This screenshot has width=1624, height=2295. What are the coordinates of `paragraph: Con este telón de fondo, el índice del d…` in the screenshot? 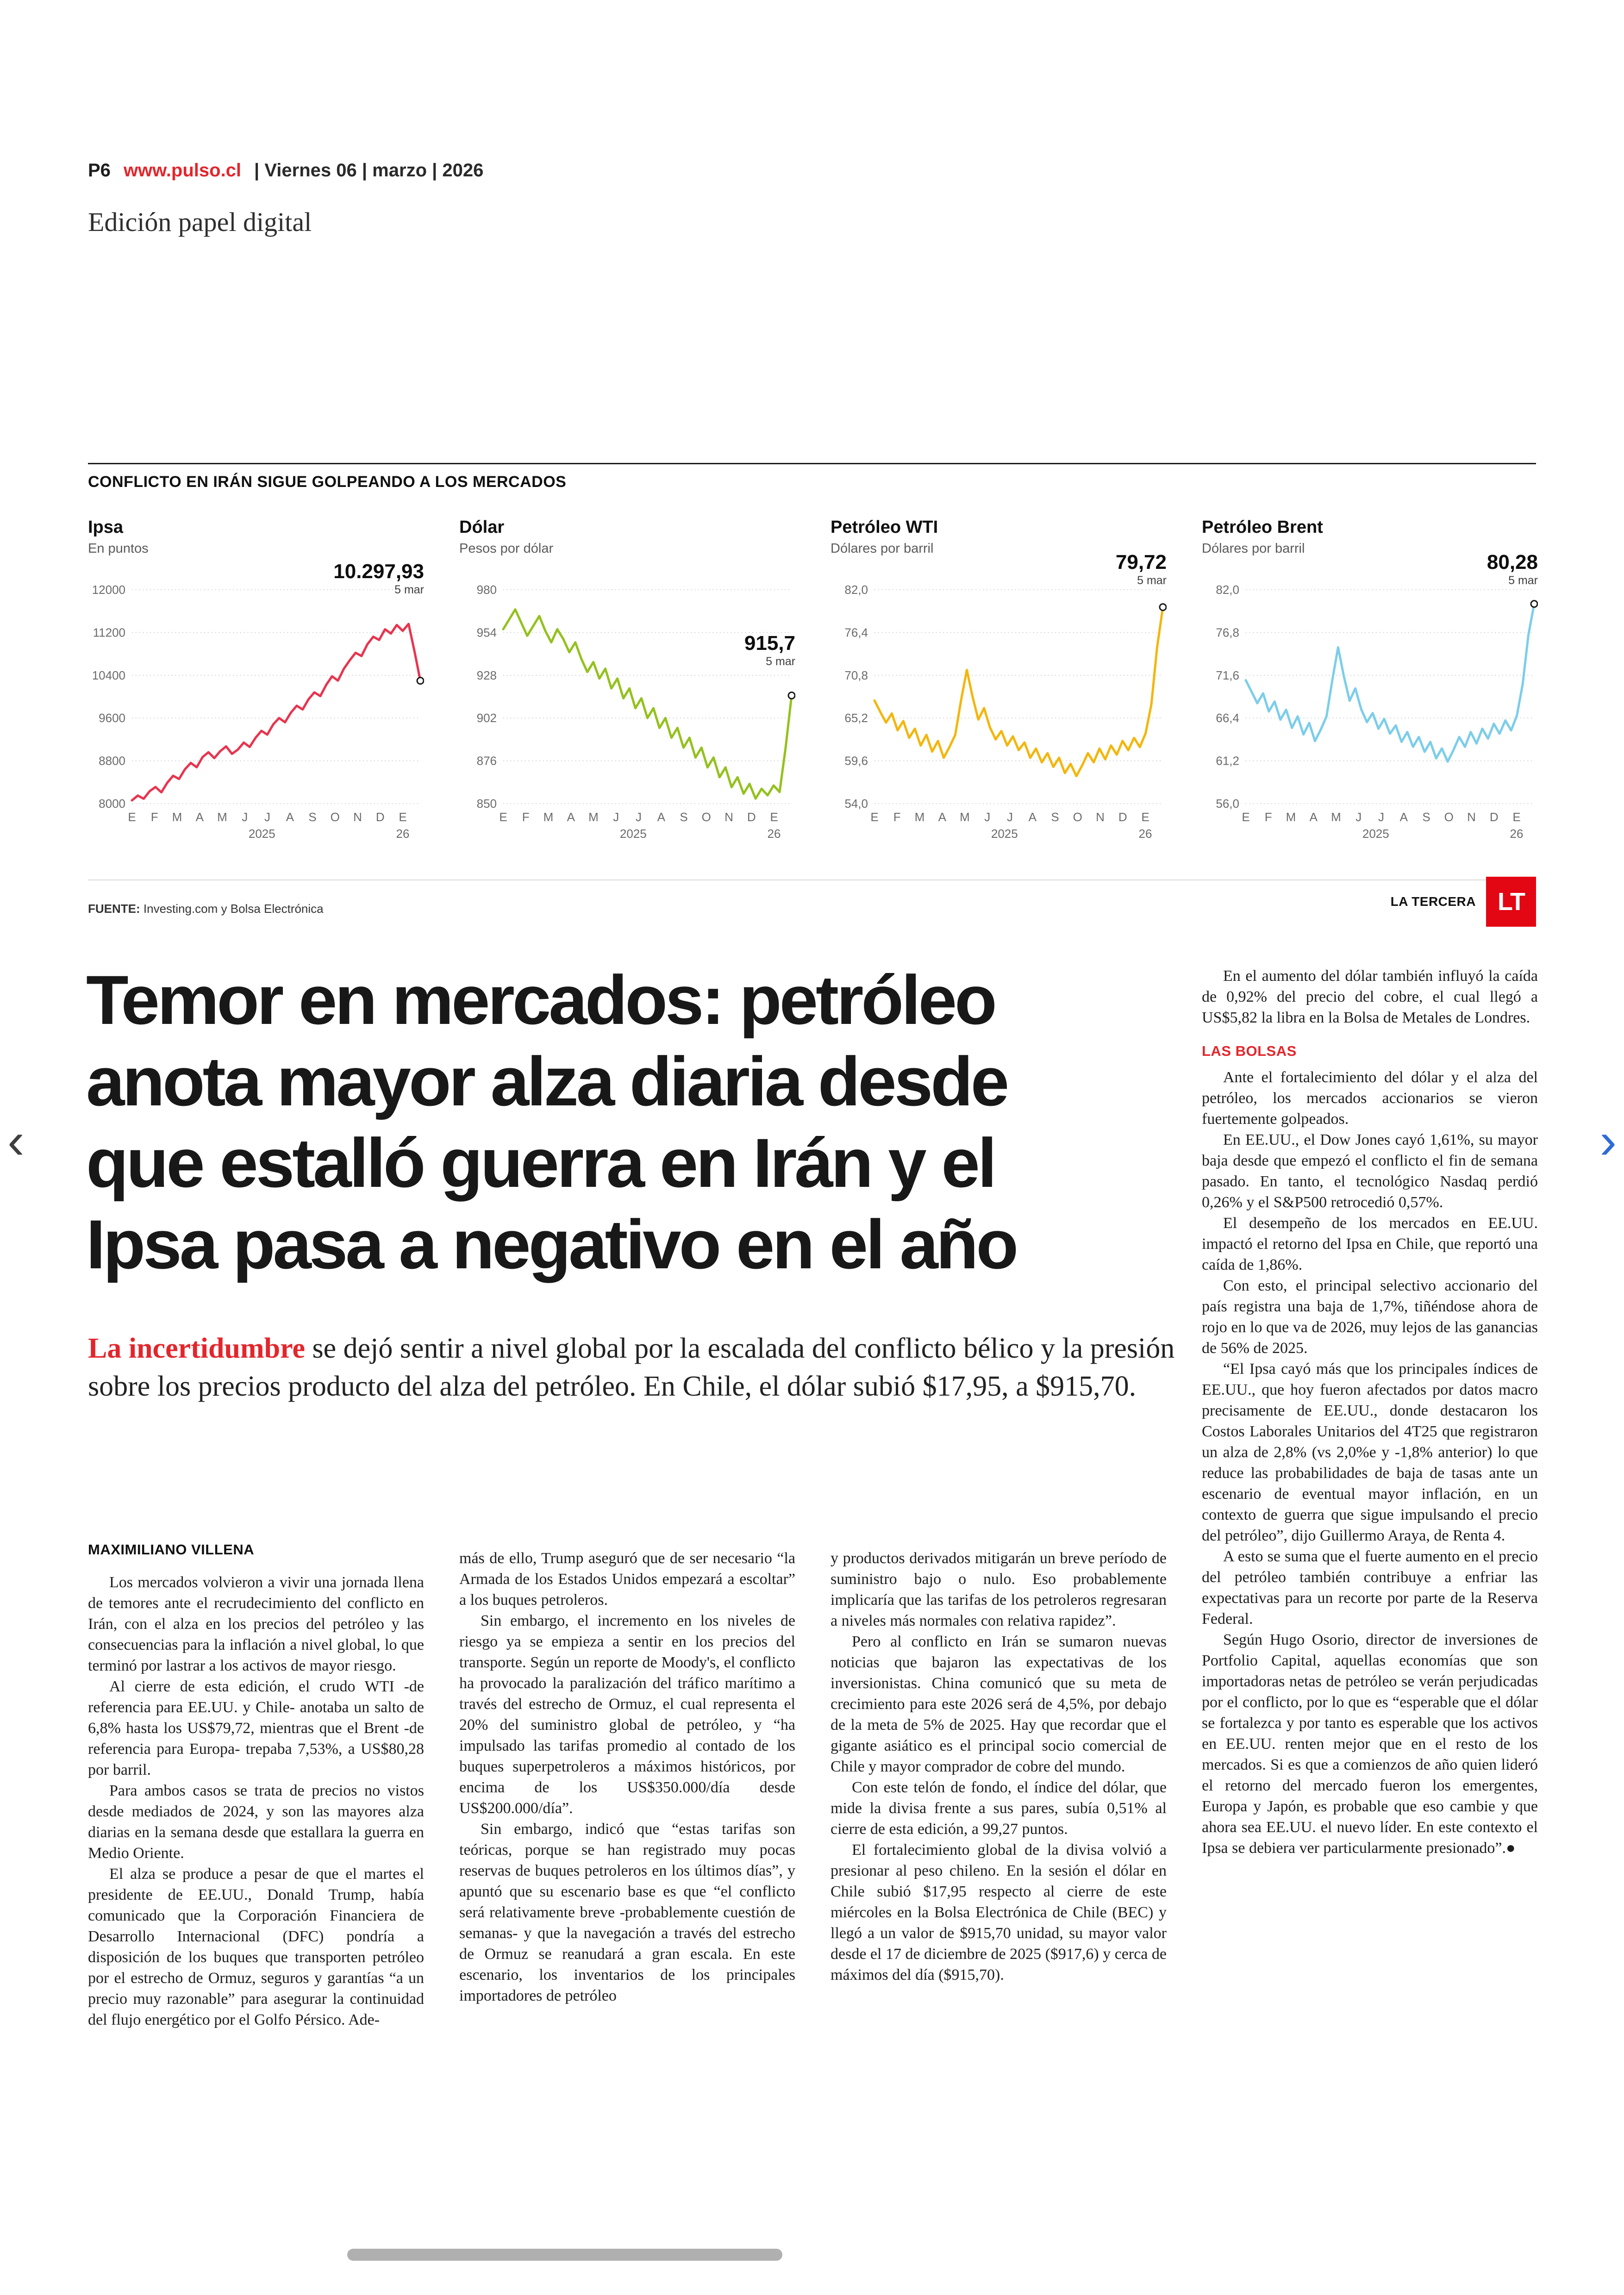 It's located at (999, 1808).